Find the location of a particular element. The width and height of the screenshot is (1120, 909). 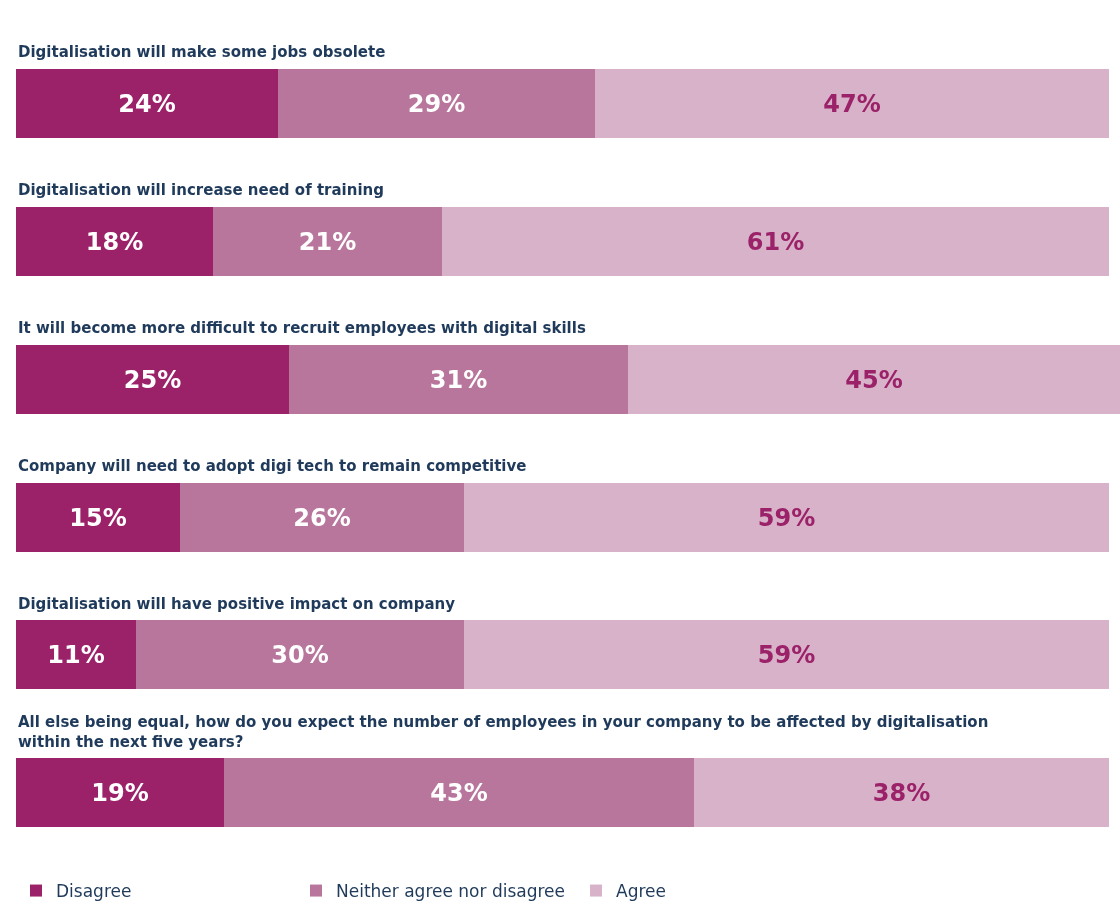

y-tick-label: All else being equal, how do you expect the number of employees in your company to be affected by digitalisation within the next five years? is located at coordinates (503, 732).